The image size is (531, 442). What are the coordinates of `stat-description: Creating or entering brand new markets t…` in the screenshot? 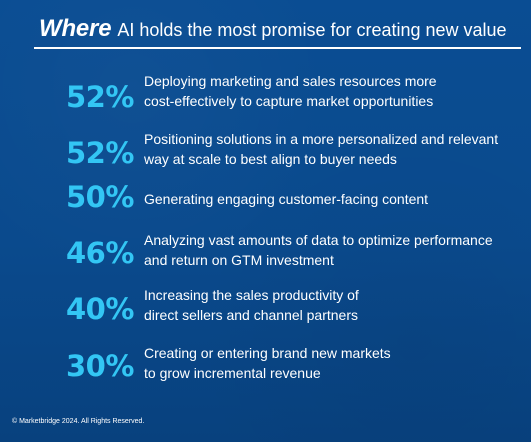 It's located at (331, 363).